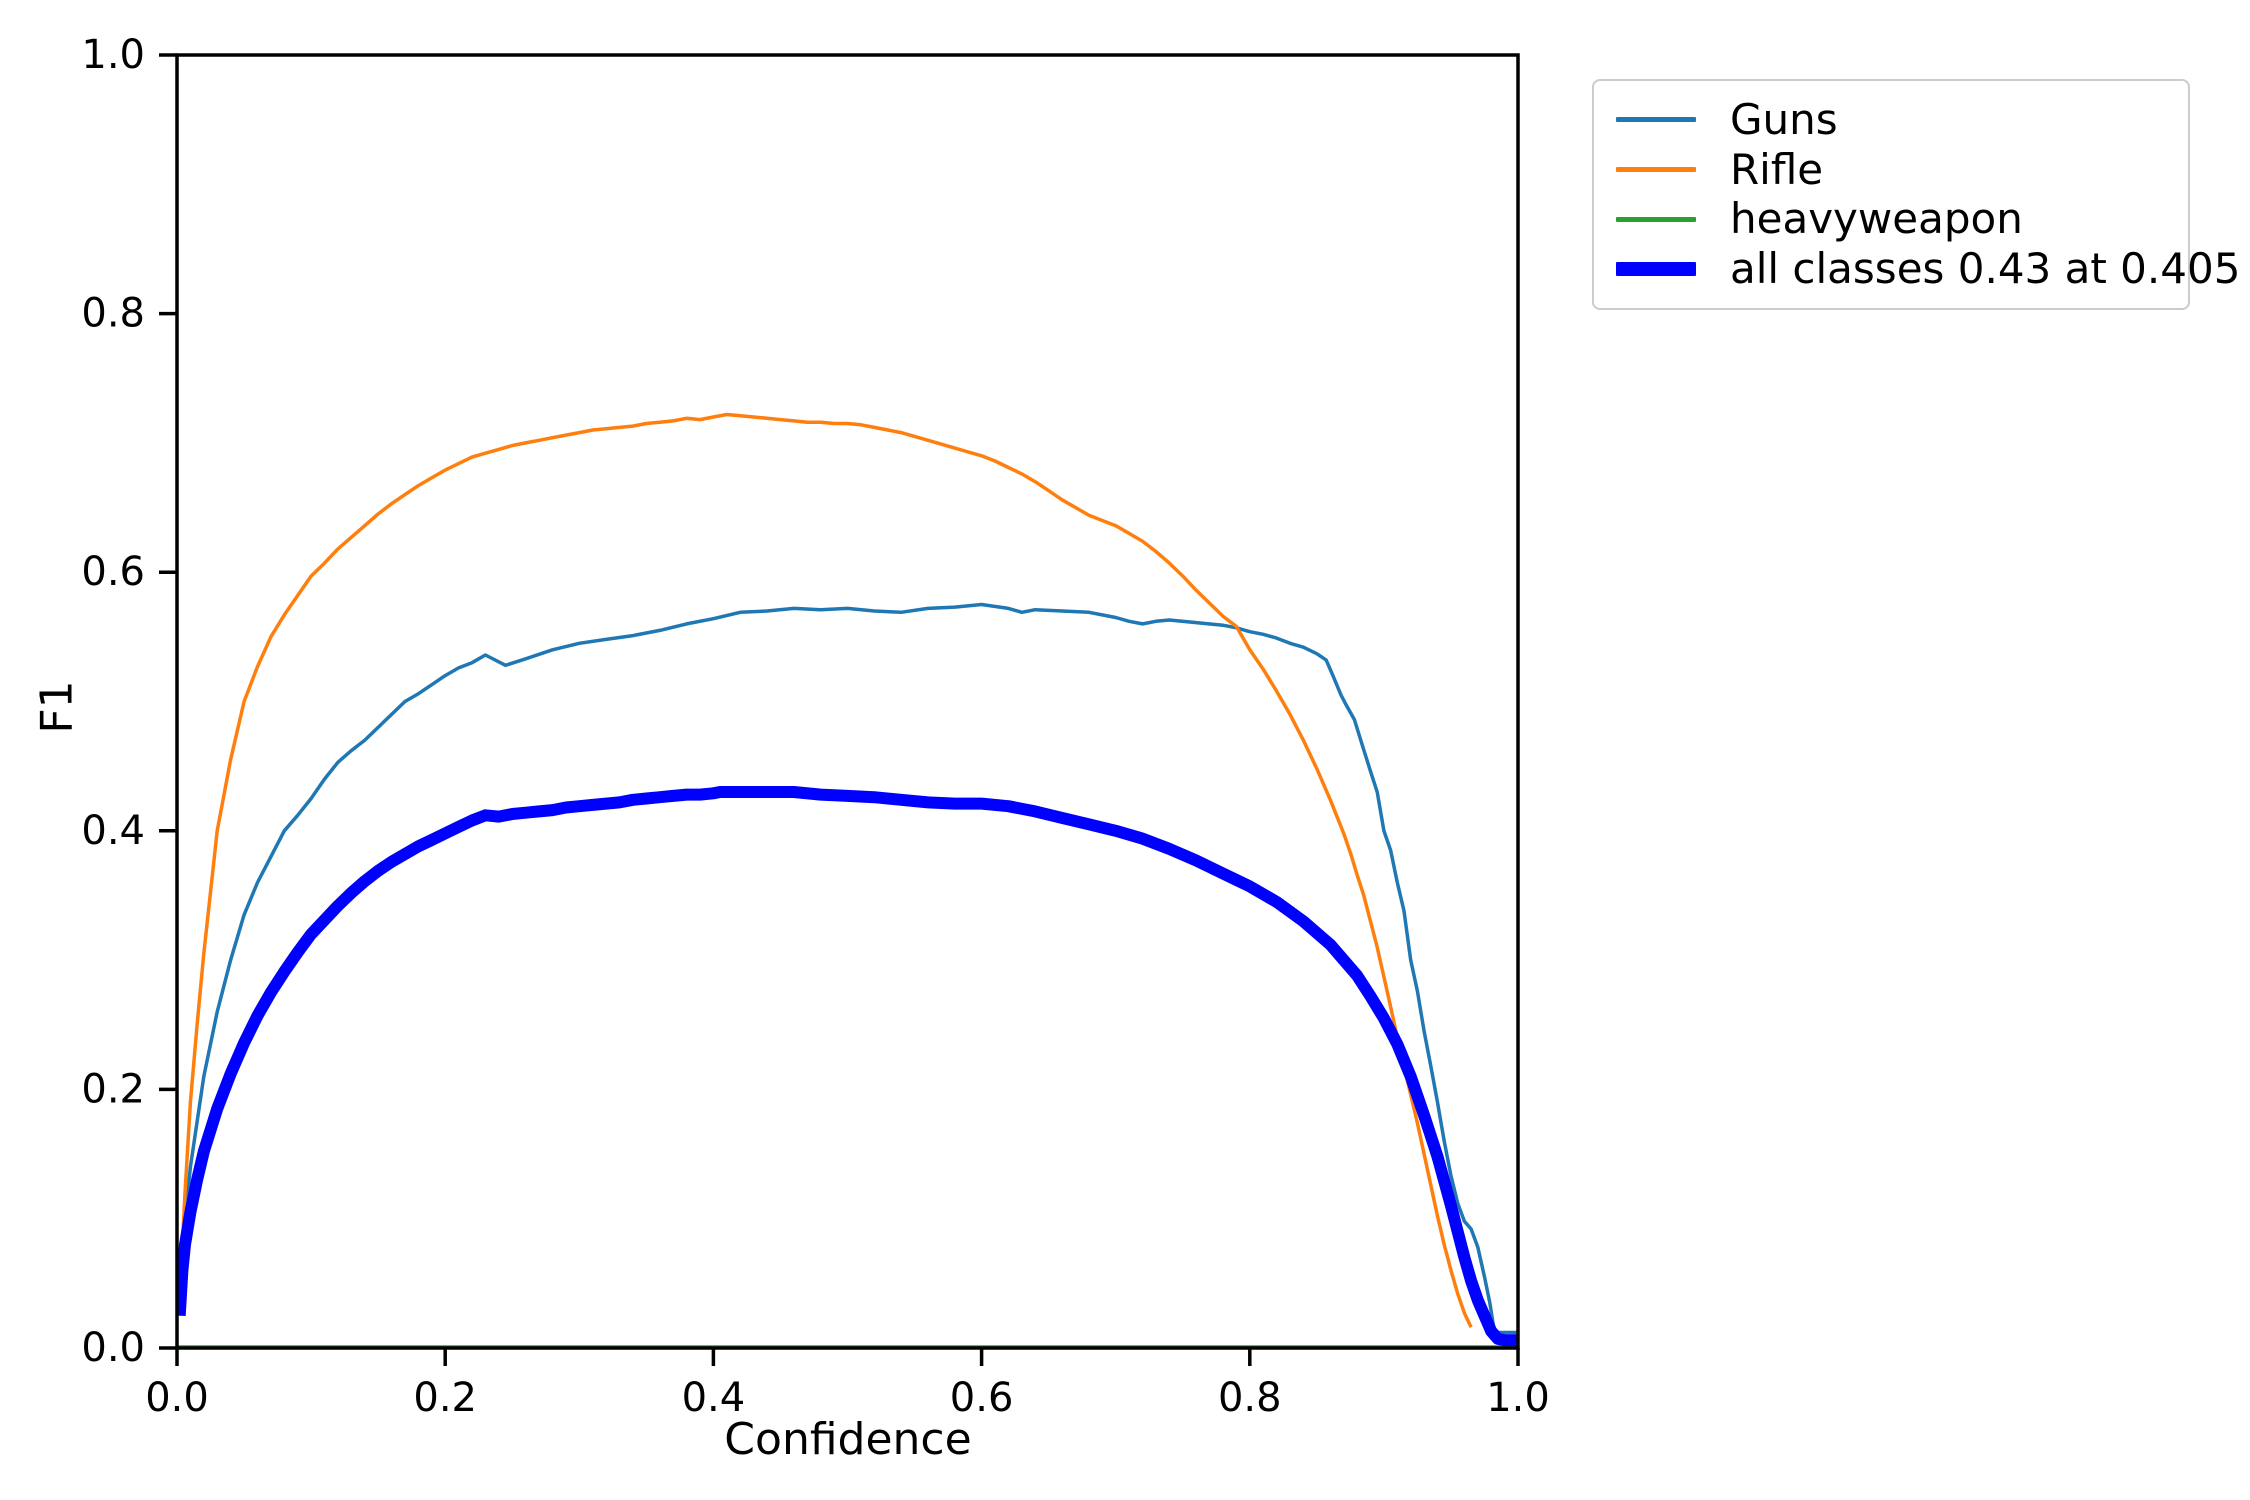  What do you see at coordinates (113, 1348) in the screenshot?
I see `y-tick-label: 0.0` at bounding box center [113, 1348].